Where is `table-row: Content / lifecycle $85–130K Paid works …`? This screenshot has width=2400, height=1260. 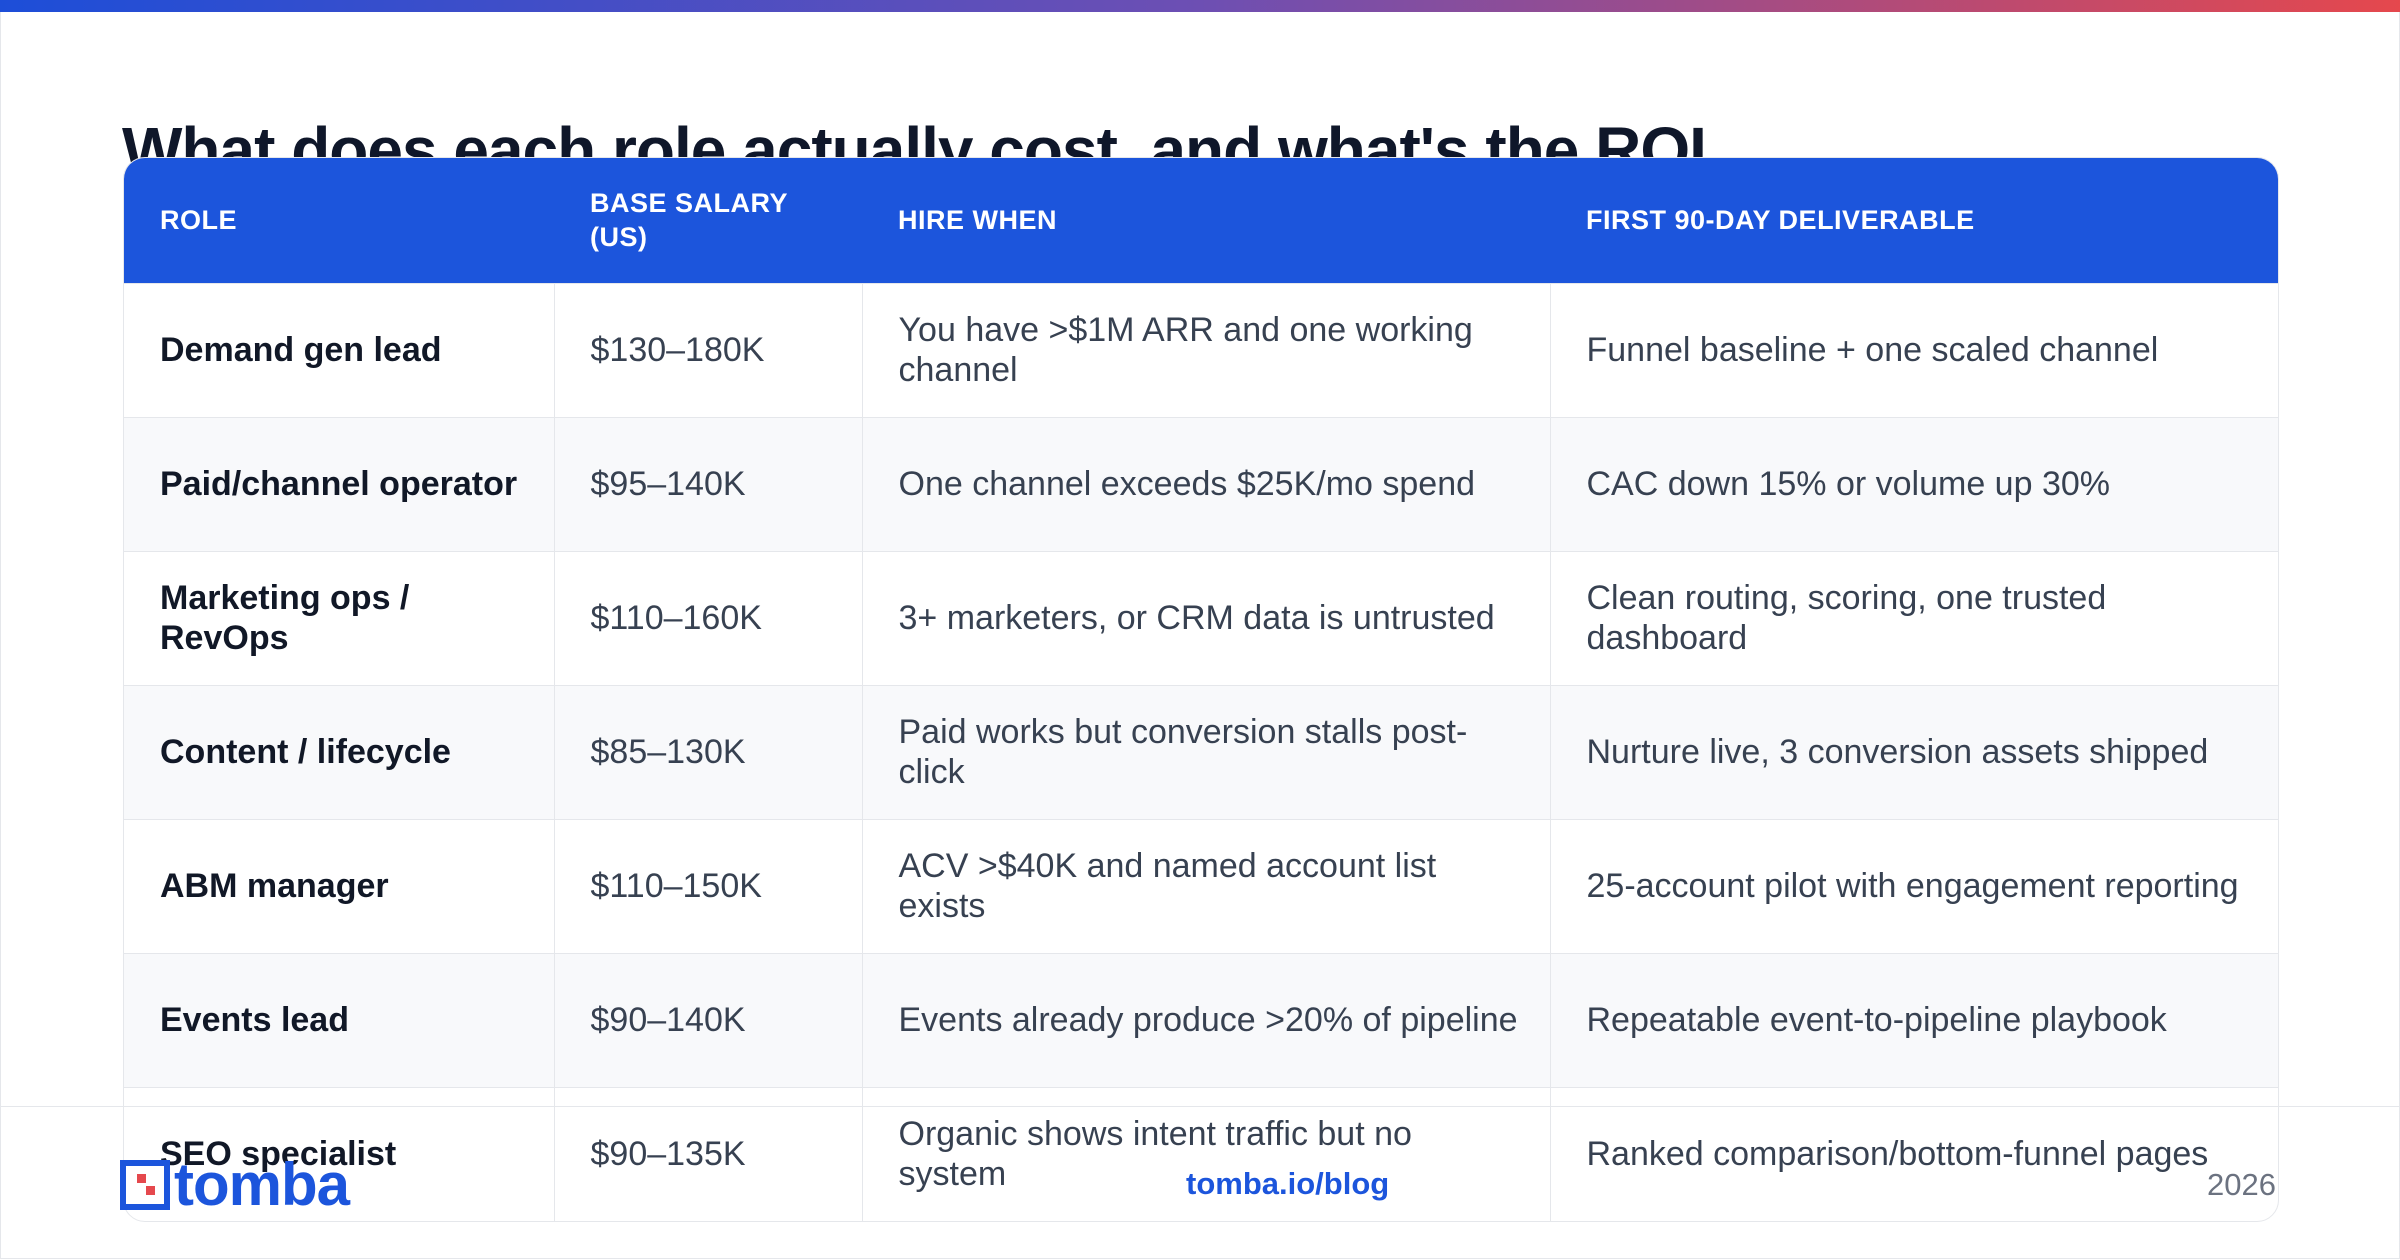 table-row: Content / lifecycle $85–130K Paid works … is located at coordinates (1201, 751).